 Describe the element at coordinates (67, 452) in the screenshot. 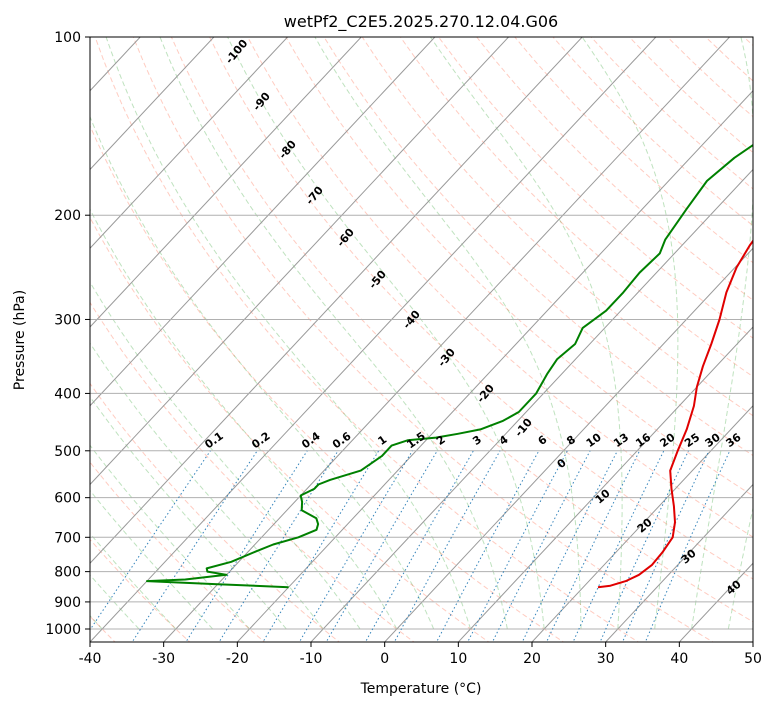

I see `y-tick-label: 500` at that location.